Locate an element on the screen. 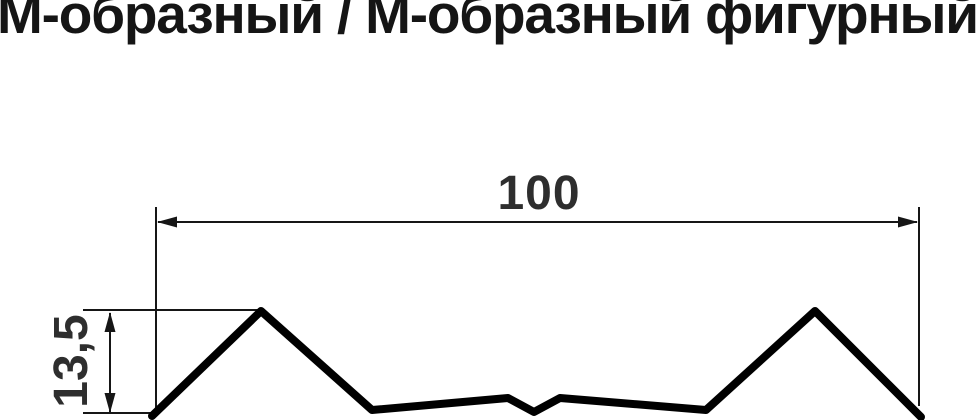 Image resolution: width=978 pixels, height=420 pixels. width-value-label: 100 is located at coordinates (538, 193).